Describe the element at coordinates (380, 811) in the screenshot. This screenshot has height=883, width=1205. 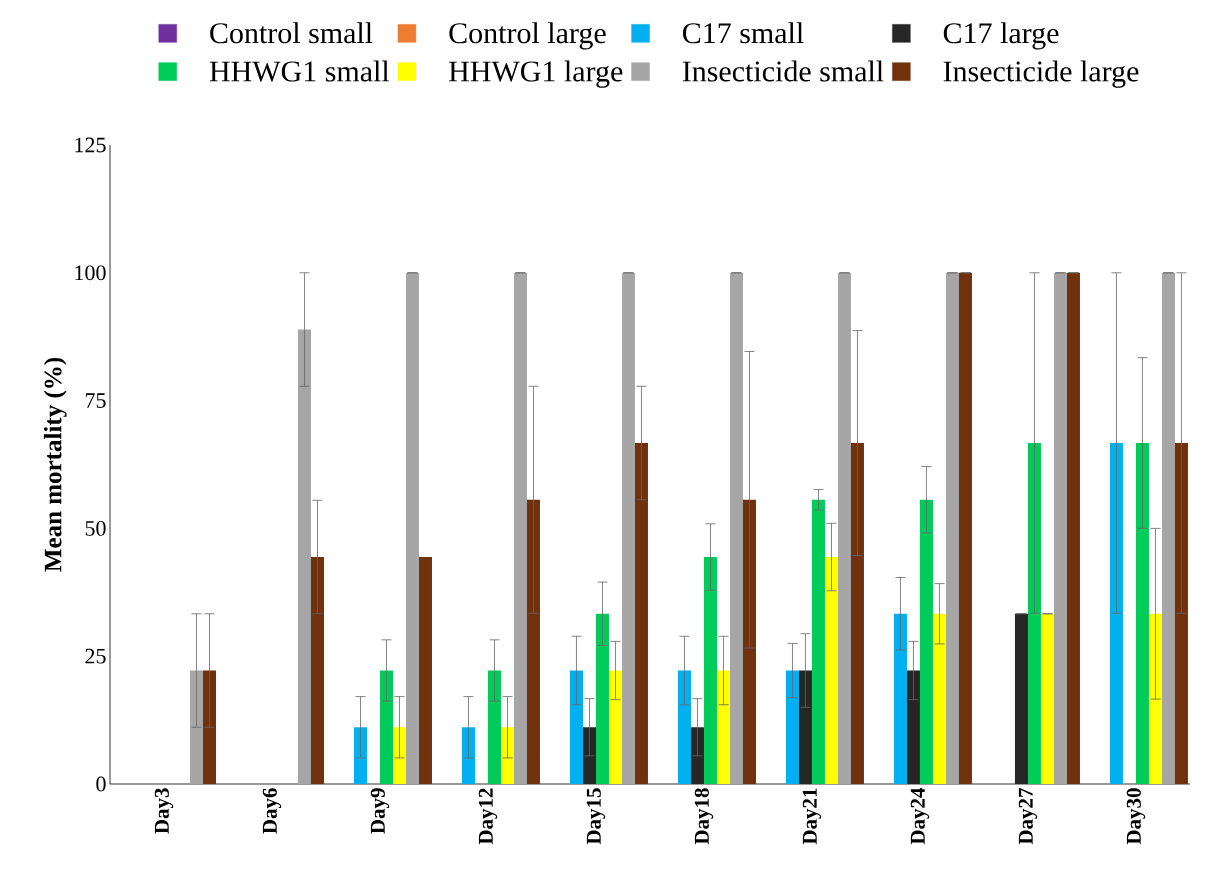
I see `x-tick-label: Day9` at that location.